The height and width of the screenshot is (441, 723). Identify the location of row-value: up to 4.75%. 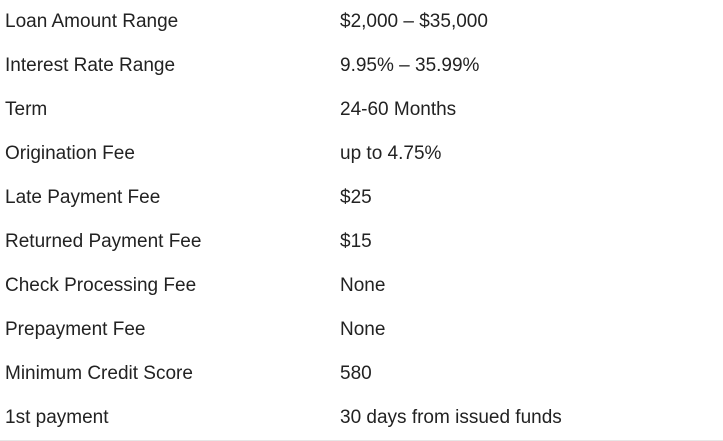
(391, 153).